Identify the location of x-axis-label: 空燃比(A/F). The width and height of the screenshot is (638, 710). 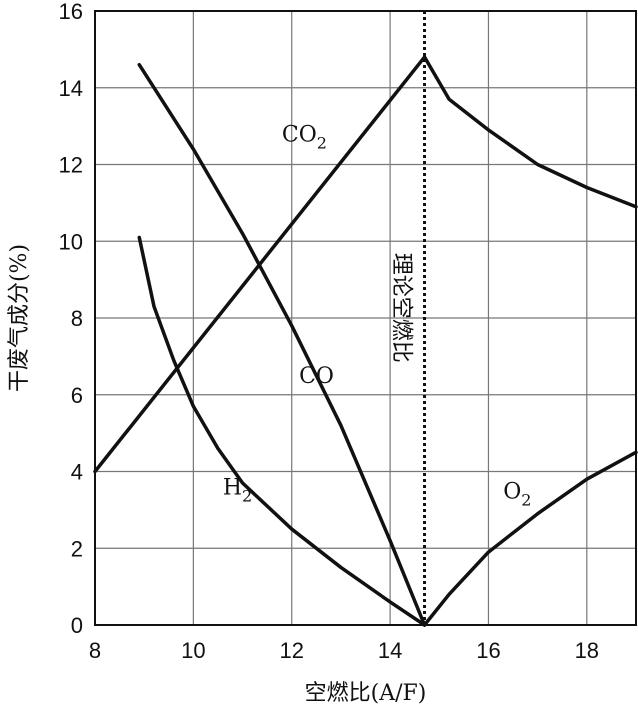
(366, 693).